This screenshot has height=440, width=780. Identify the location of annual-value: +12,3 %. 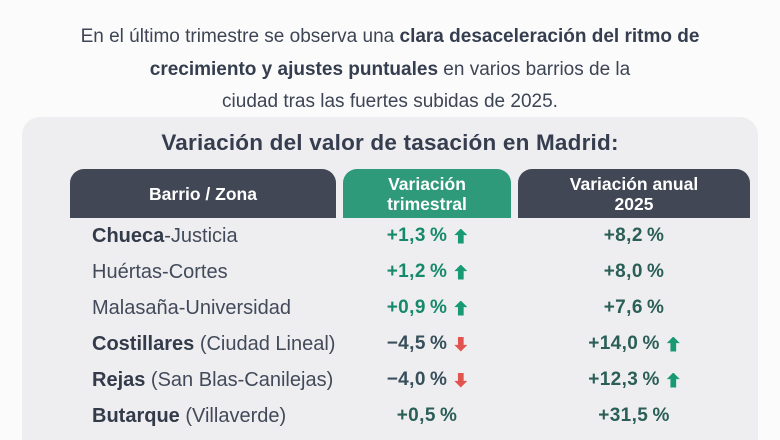
(624, 379).